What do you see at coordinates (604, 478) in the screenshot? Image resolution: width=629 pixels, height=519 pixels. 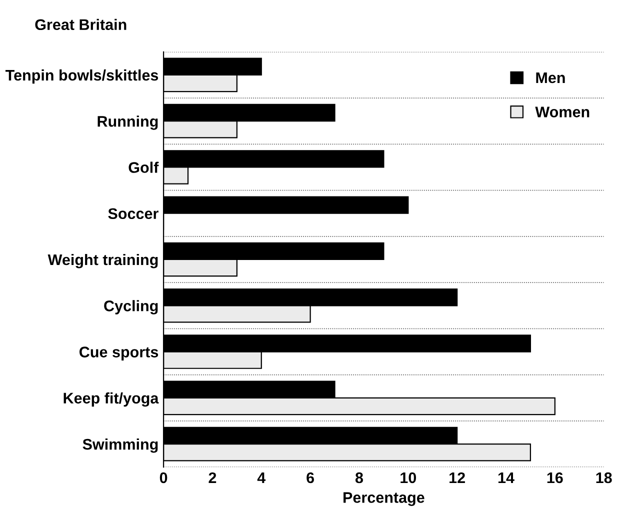 I see `x-tick-label: 18` at bounding box center [604, 478].